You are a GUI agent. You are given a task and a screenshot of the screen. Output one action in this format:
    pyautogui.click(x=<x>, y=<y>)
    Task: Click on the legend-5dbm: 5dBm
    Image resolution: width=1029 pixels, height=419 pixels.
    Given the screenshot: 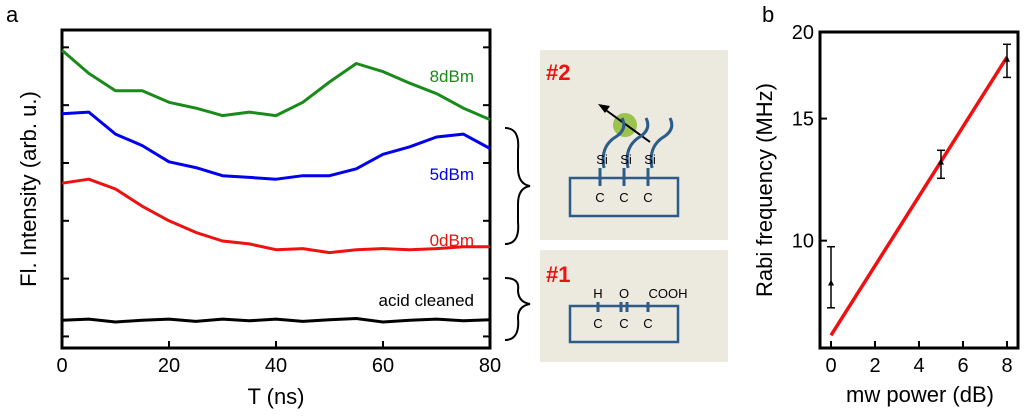 What is the action you would take?
    pyautogui.click(x=452, y=174)
    